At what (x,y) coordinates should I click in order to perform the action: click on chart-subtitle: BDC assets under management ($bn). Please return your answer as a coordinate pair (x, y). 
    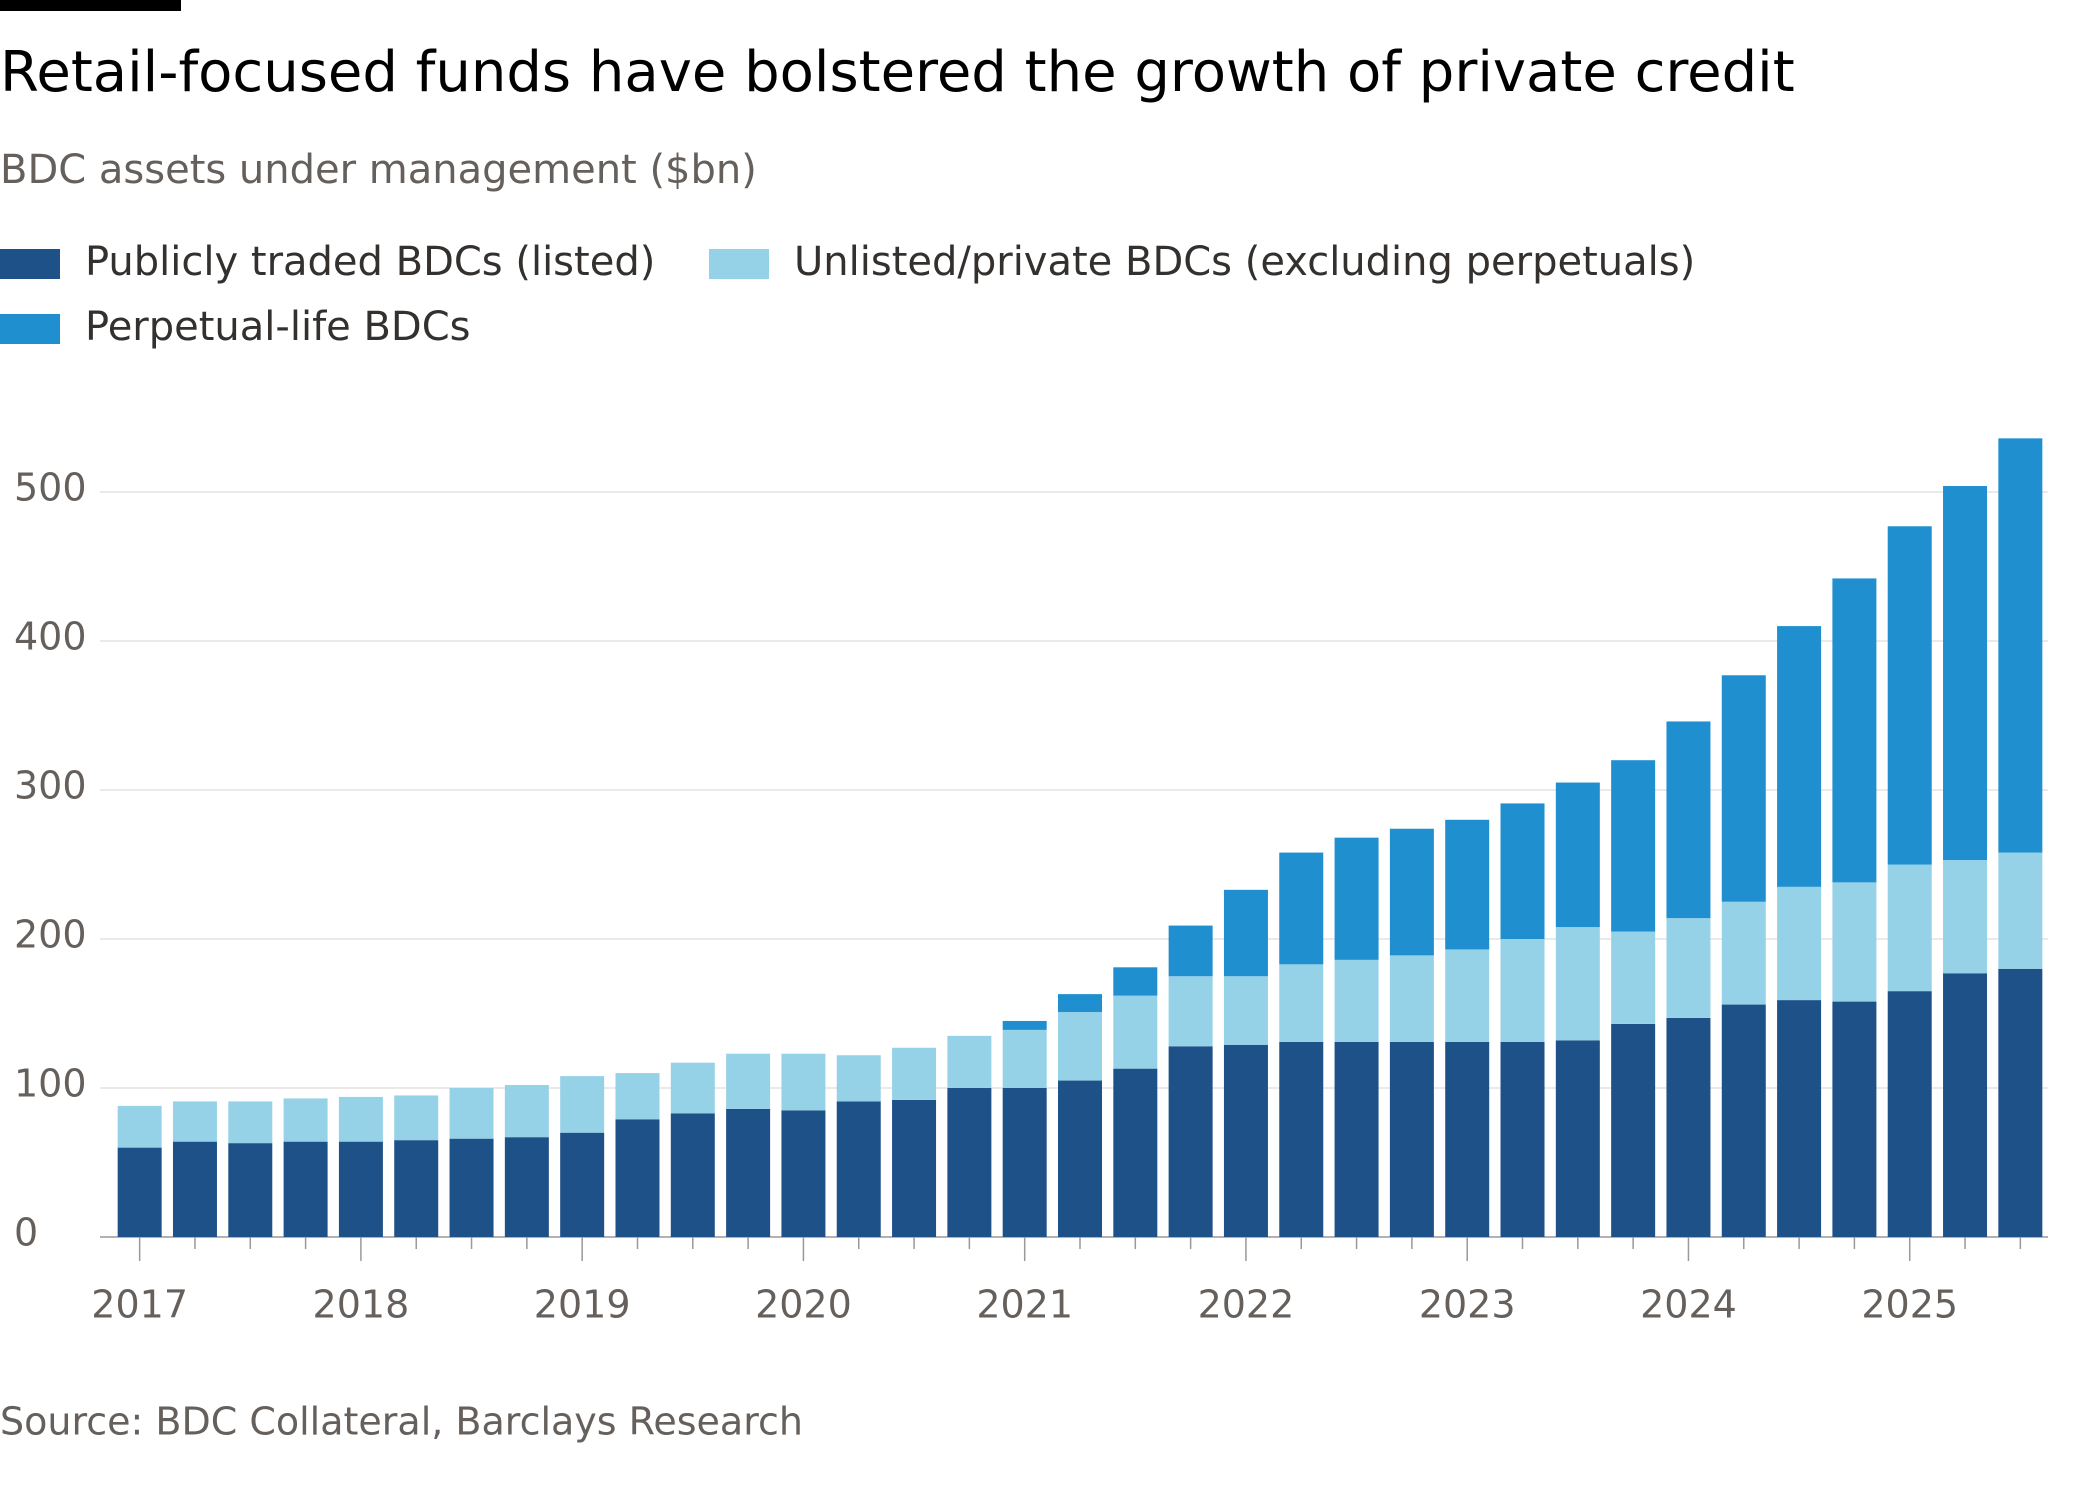
    Looking at the image, I should click on (378, 170).